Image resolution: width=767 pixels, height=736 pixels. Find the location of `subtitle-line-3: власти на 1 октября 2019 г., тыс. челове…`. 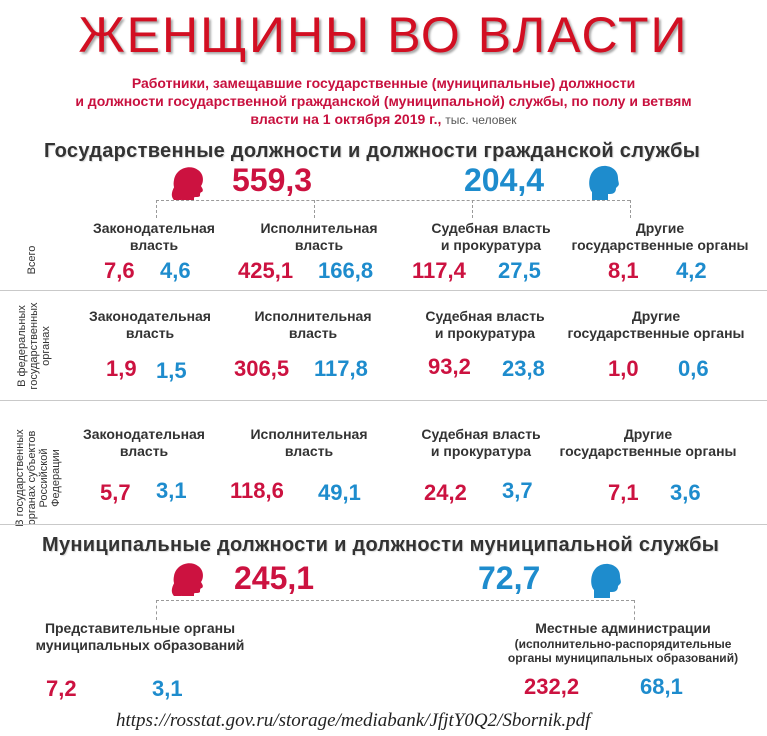

subtitle-line-3: власти на 1 октября 2019 г., тыс. челове… is located at coordinates (383, 119).